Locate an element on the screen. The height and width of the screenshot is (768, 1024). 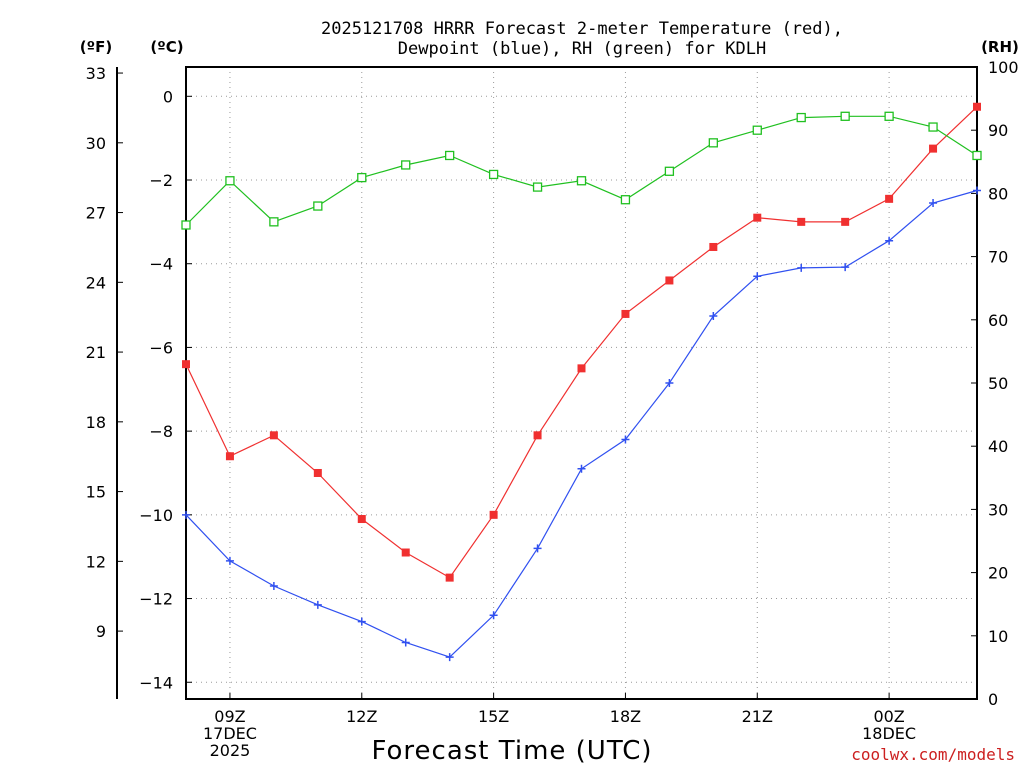
rh-tick-label: 60 is located at coordinates (998, 320).